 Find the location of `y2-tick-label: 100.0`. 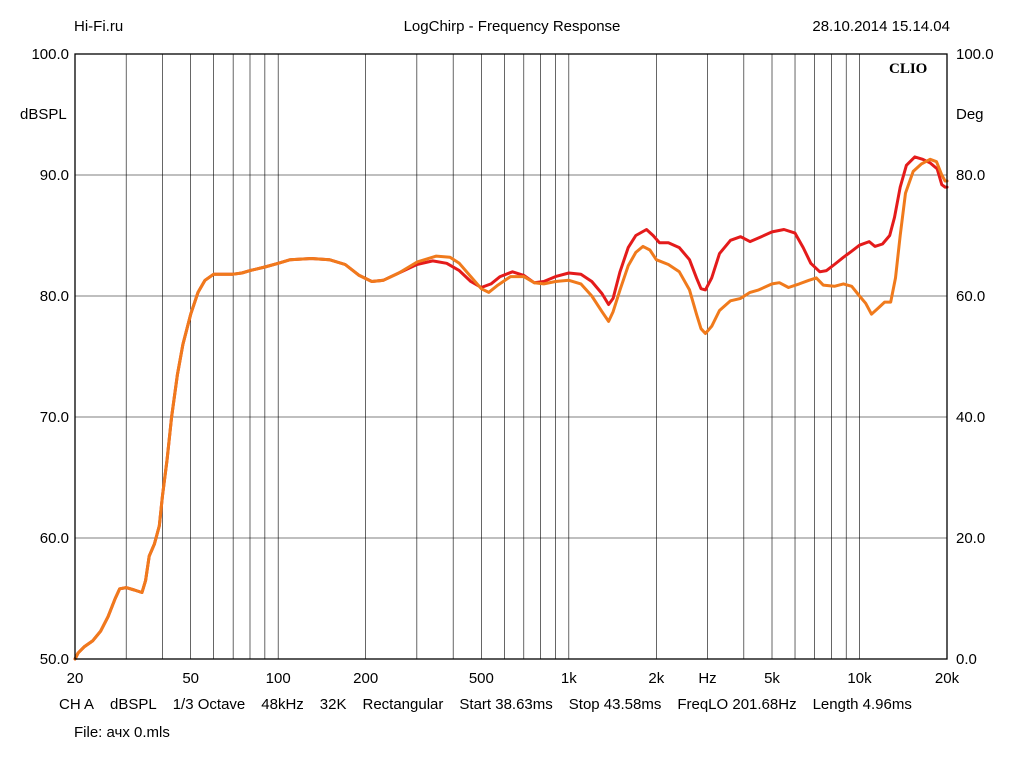

y2-tick-label: 100.0 is located at coordinates (975, 54).